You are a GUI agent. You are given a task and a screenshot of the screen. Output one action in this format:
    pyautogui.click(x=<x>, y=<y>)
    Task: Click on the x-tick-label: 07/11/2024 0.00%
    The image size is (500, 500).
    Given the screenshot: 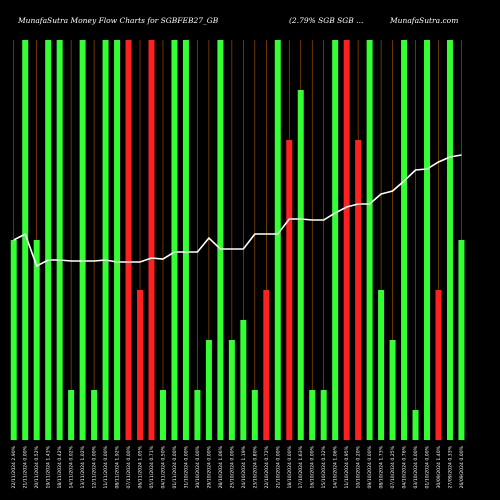 What is the action you would take?
    pyautogui.click(x=129, y=466)
    